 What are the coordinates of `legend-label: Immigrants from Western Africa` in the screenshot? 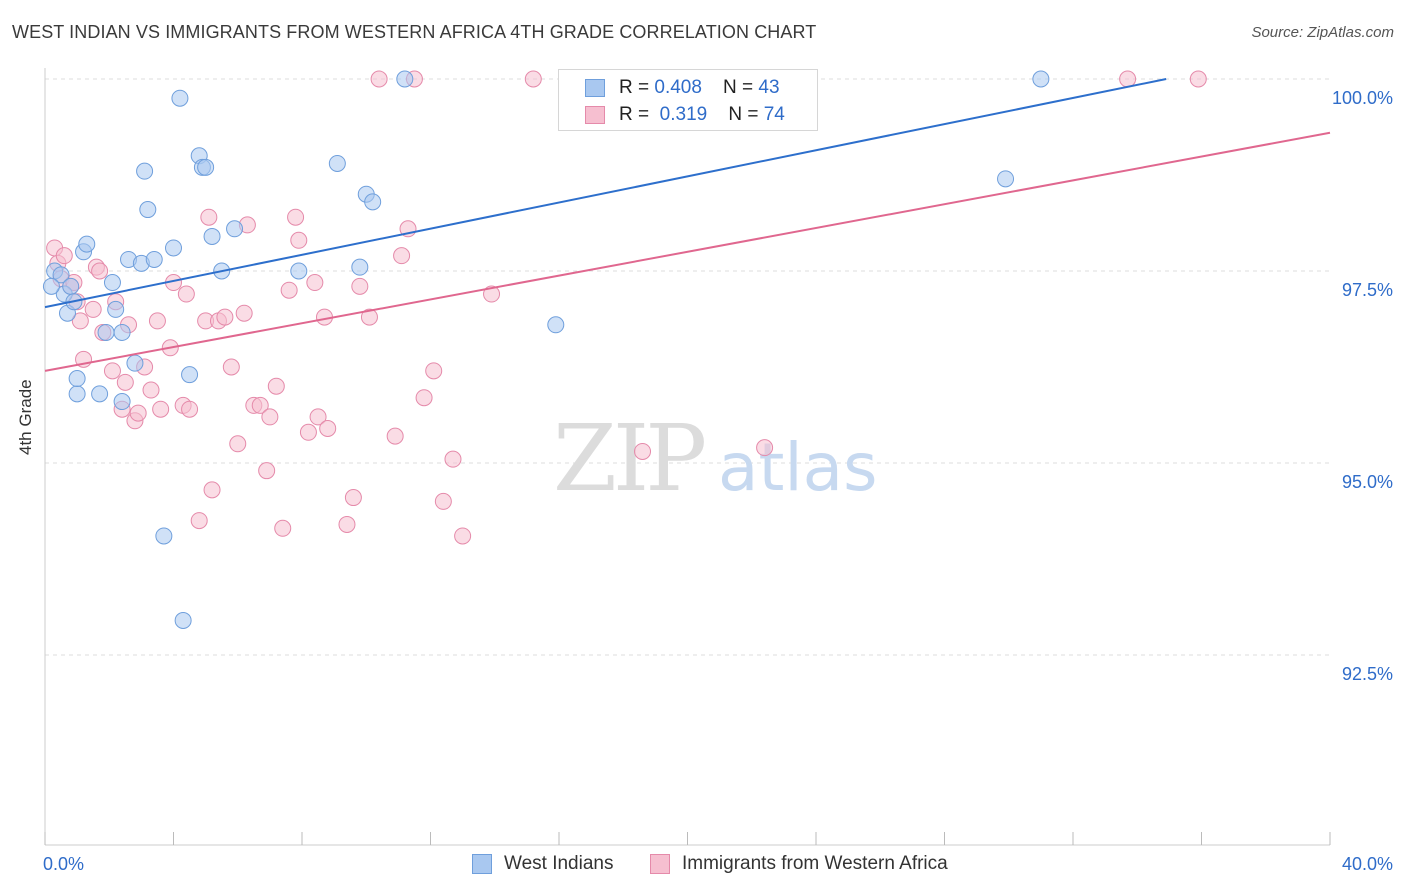 It's located at (815, 863).